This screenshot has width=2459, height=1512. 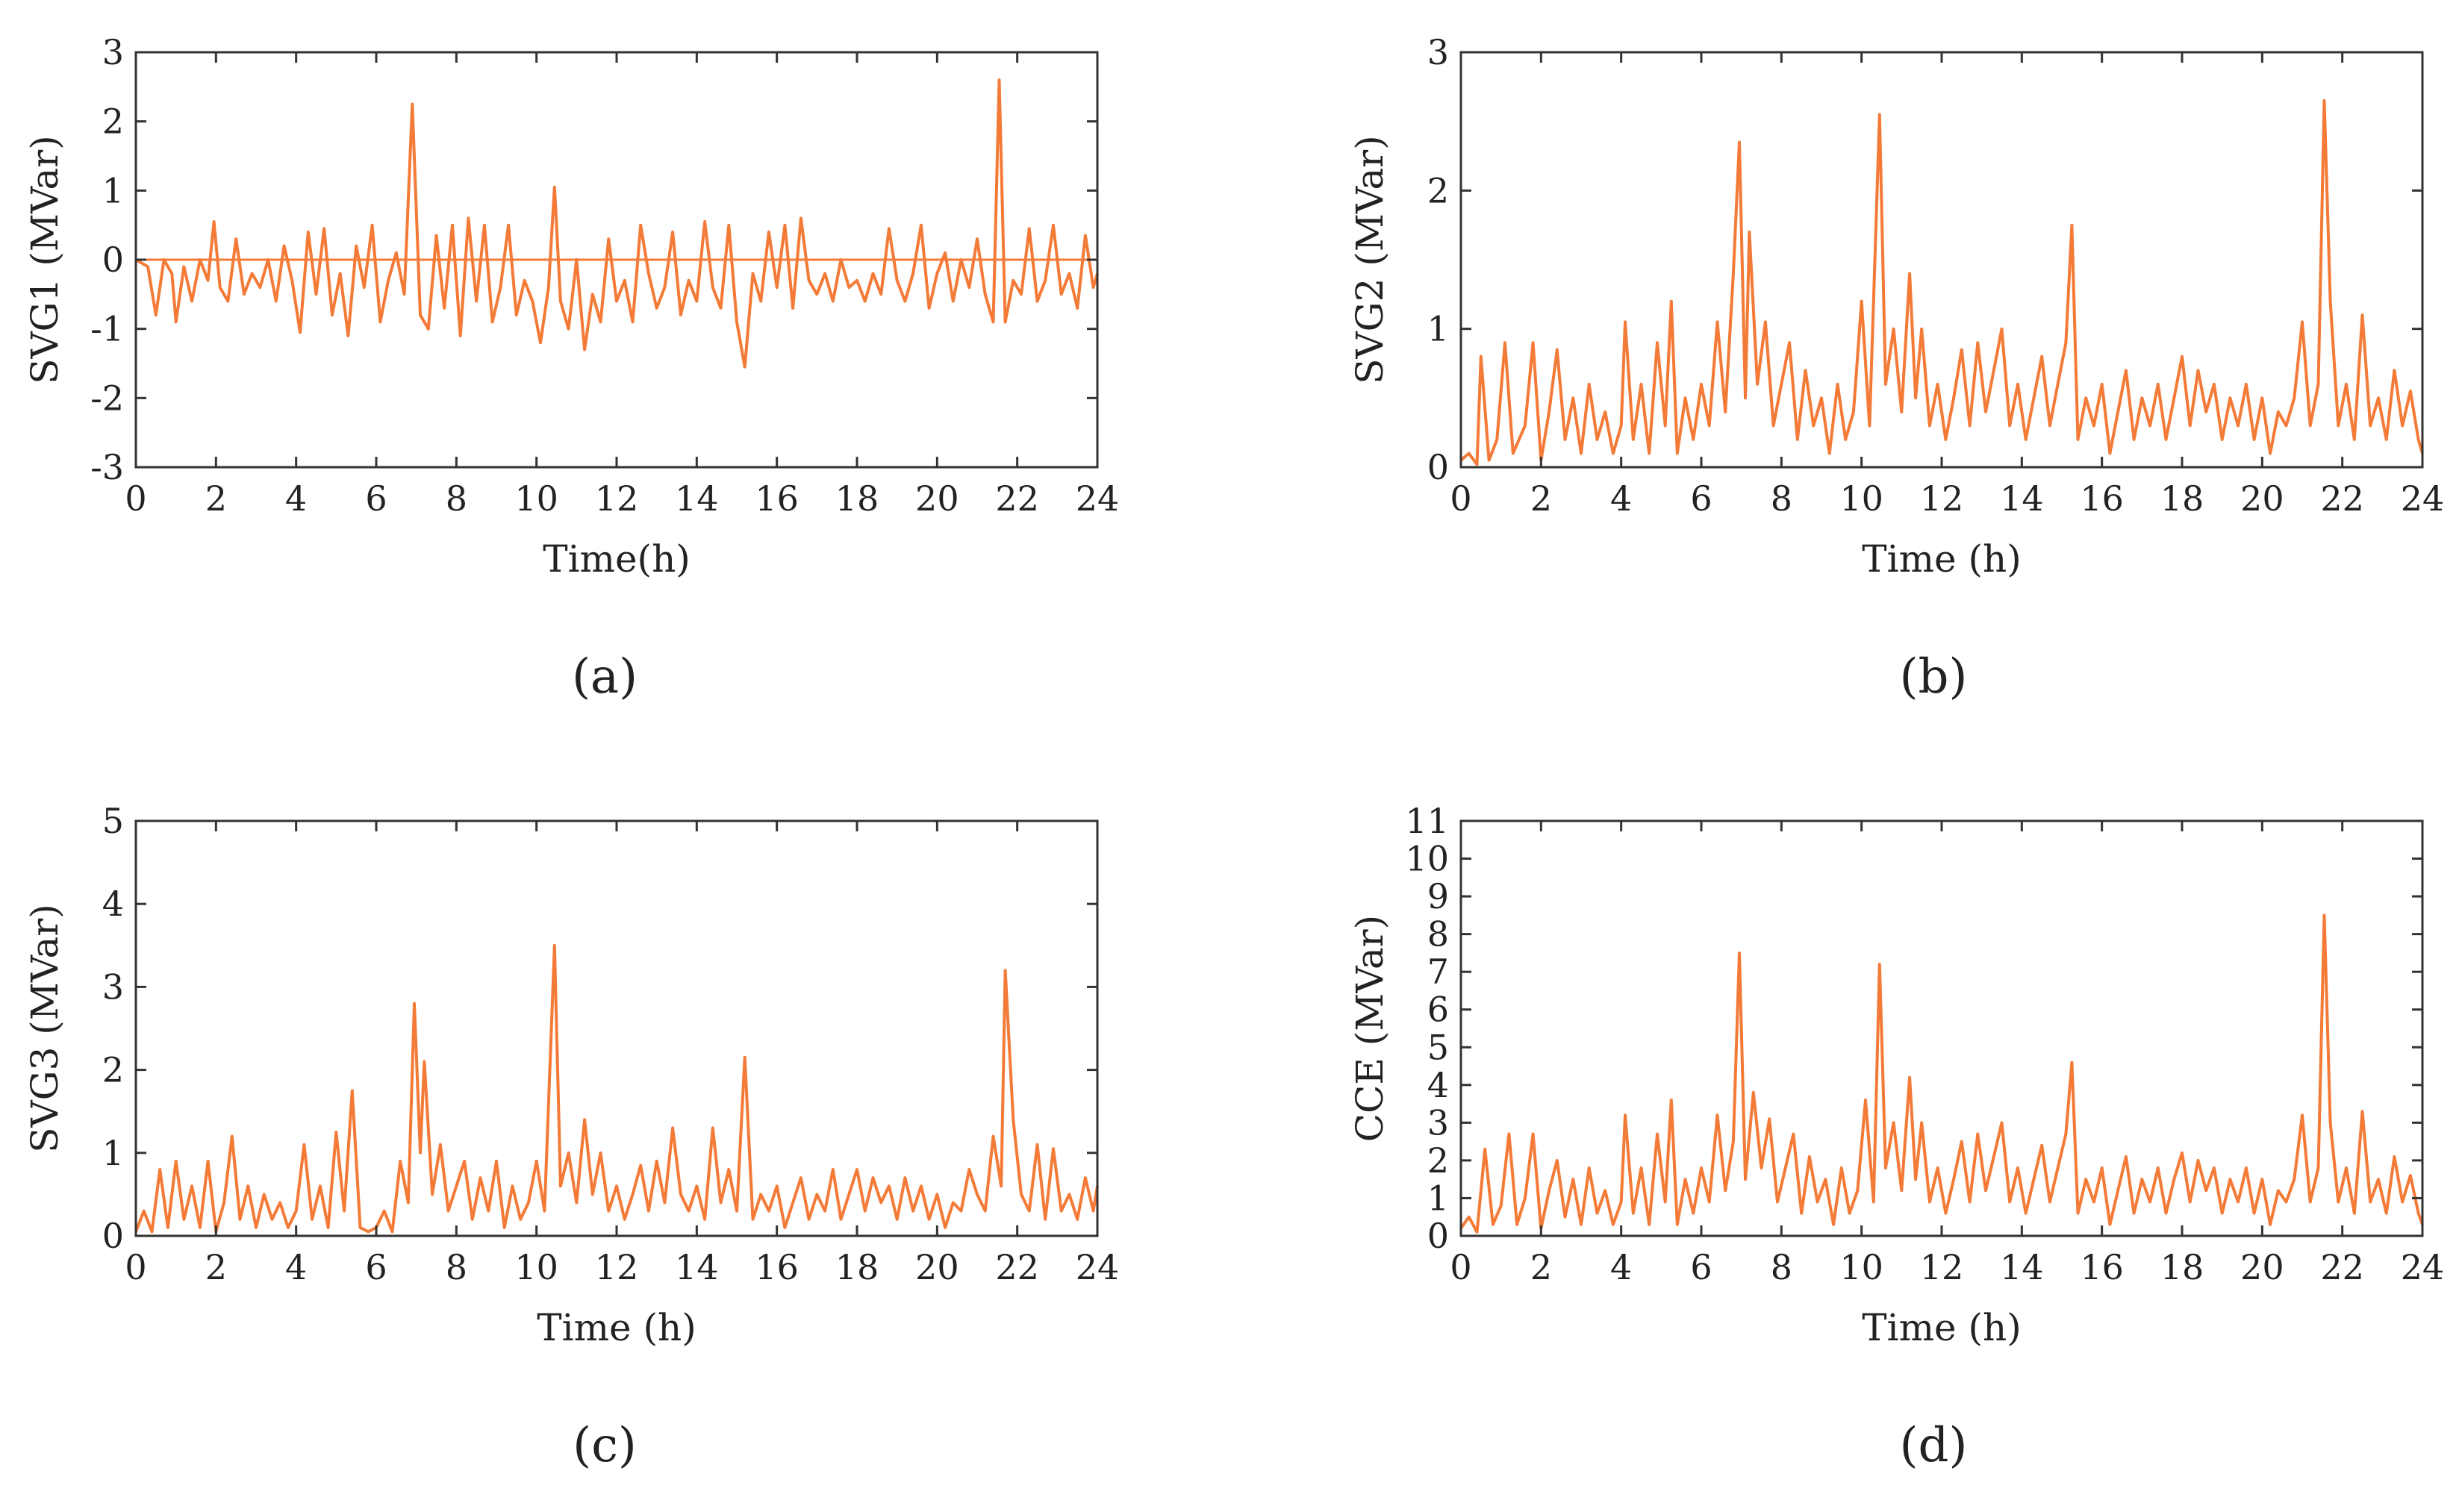 I want to click on x-tick-label-b-9: 18, so click(x=2182, y=498).